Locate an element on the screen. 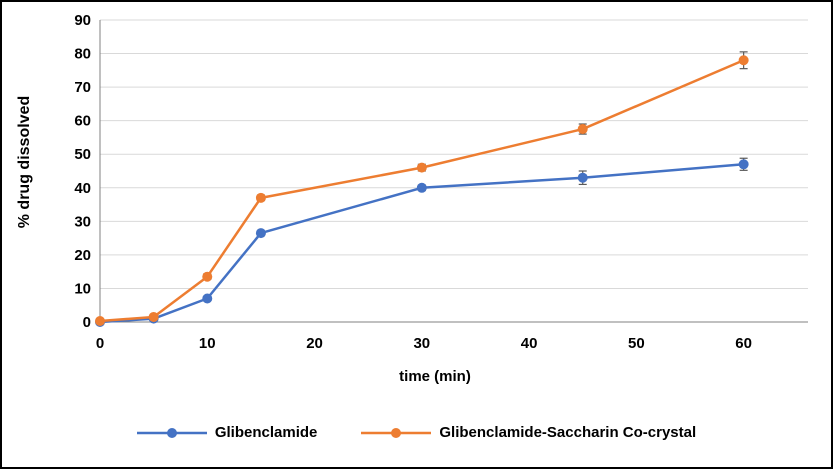 Image resolution: width=833 pixels, height=469 pixels. legend-item-cocrystal: Glibenclamide-Saccharin Co-crystal is located at coordinates (528, 432).